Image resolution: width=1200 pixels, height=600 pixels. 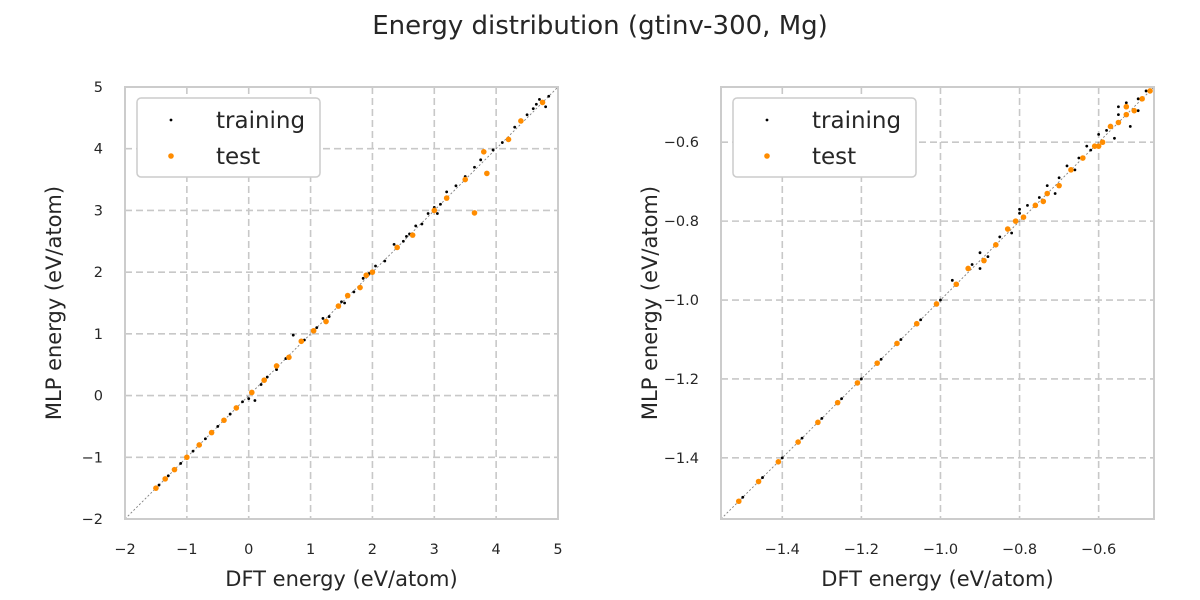 What do you see at coordinates (186, 550) in the screenshot?
I see `x-tick-label: −1` at bounding box center [186, 550].